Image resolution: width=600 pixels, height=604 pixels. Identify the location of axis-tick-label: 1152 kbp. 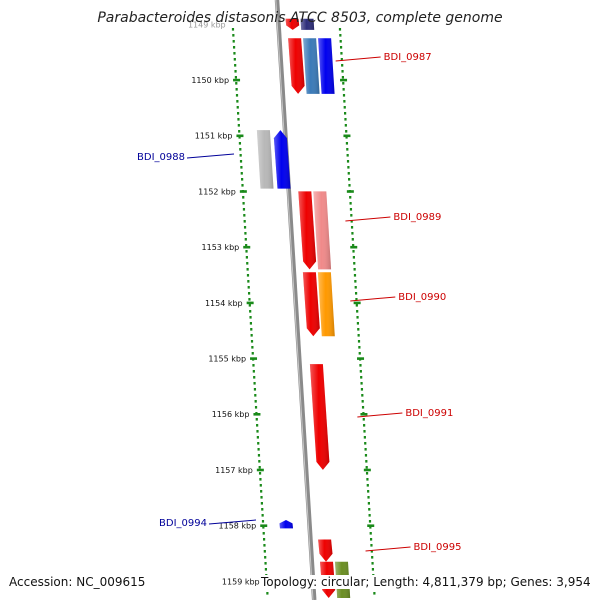
(217, 191).